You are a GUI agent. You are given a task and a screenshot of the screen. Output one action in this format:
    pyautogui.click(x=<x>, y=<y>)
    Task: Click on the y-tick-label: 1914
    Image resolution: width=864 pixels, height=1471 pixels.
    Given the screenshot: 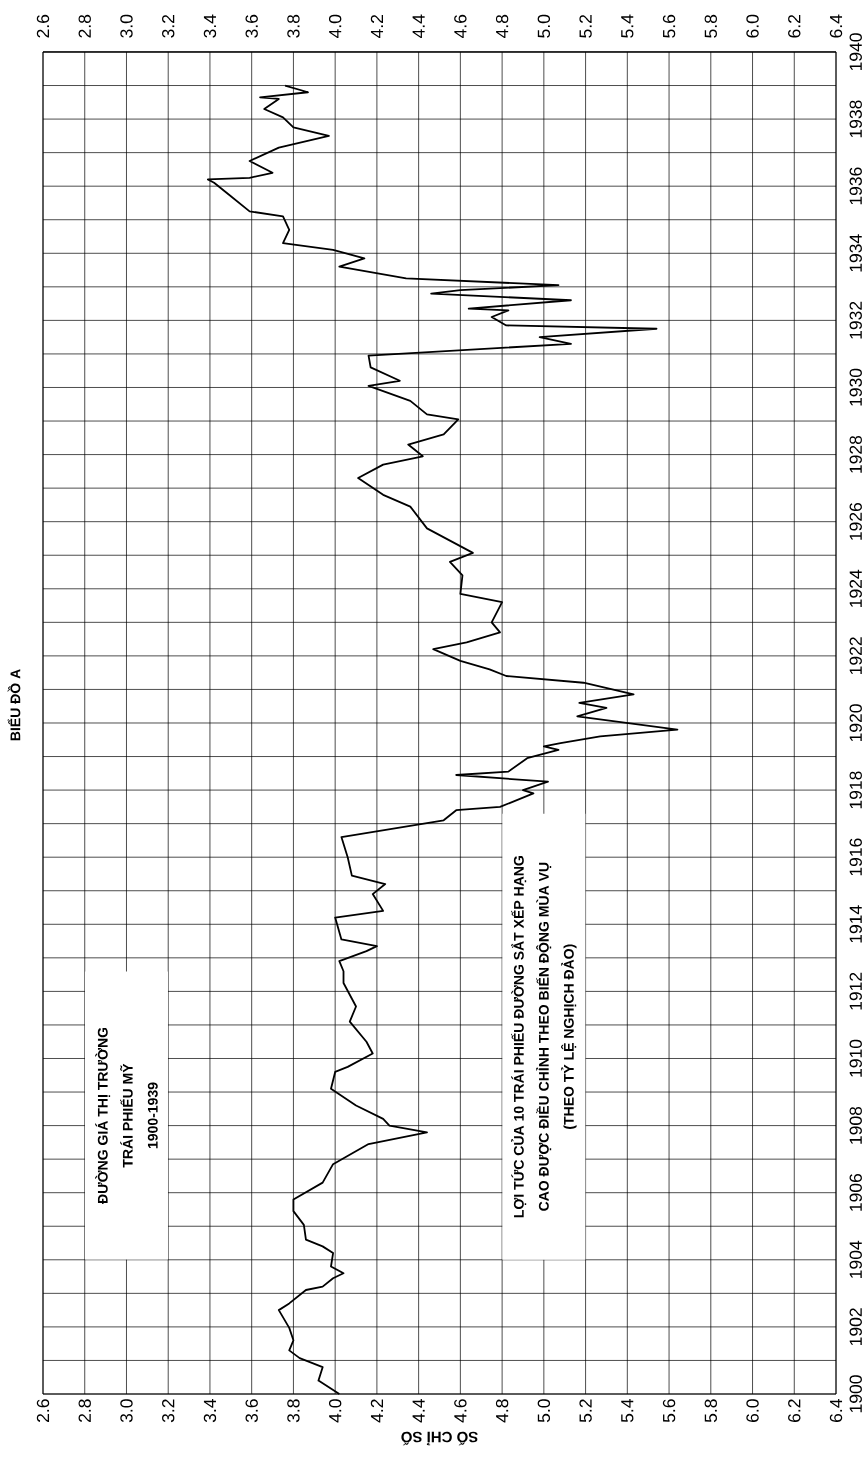 What is the action you would take?
    pyautogui.click(x=855, y=924)
    